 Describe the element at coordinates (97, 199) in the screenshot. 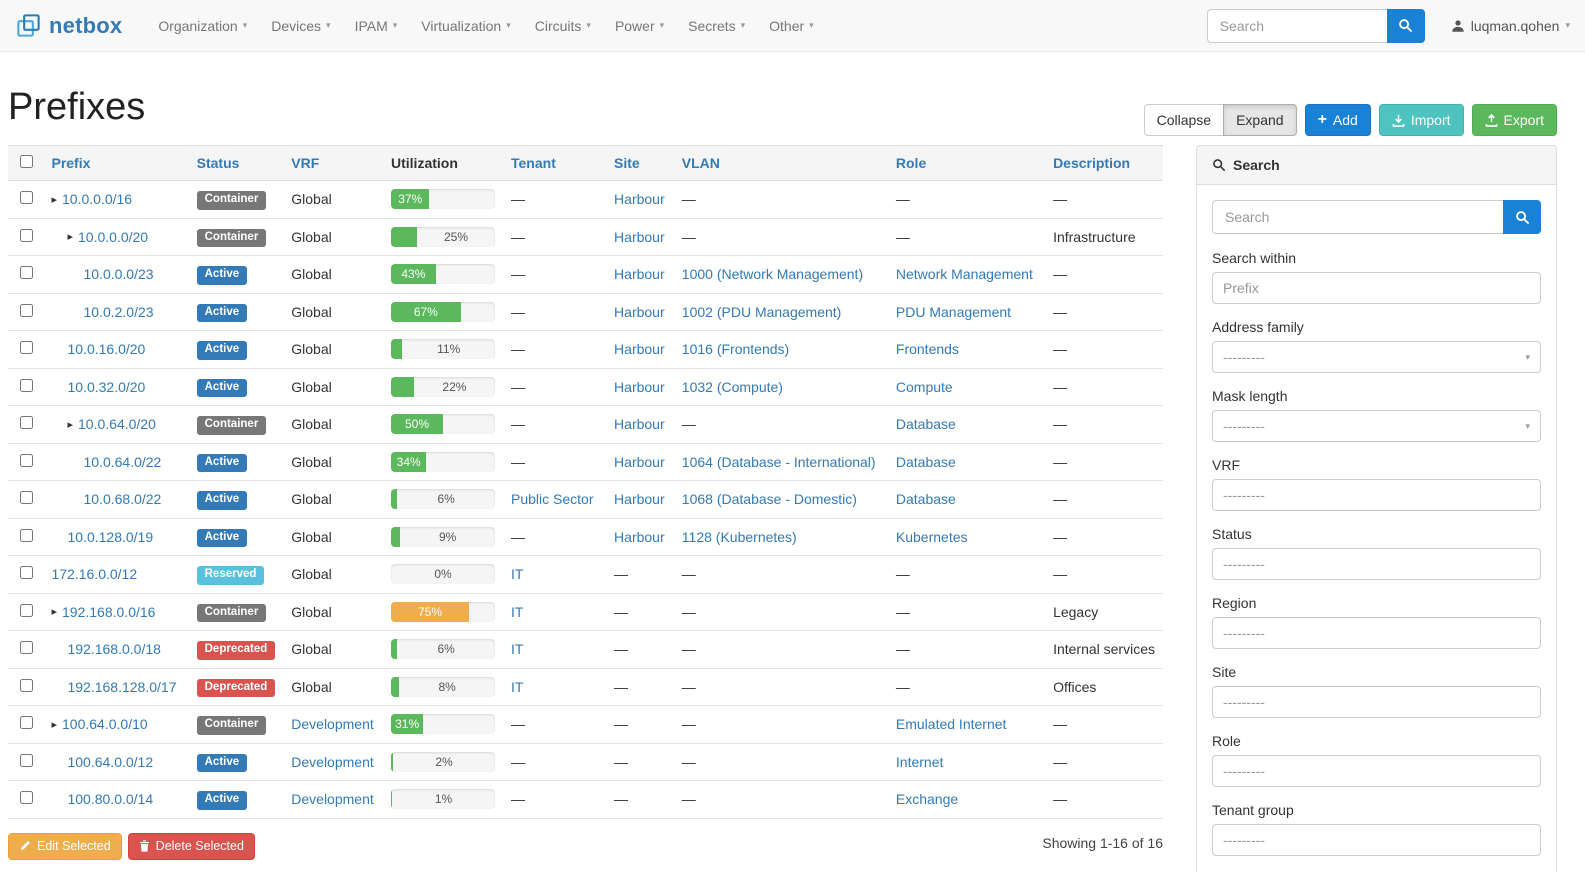

I see `prefix-link: 10.0.0.0/16` at that location.